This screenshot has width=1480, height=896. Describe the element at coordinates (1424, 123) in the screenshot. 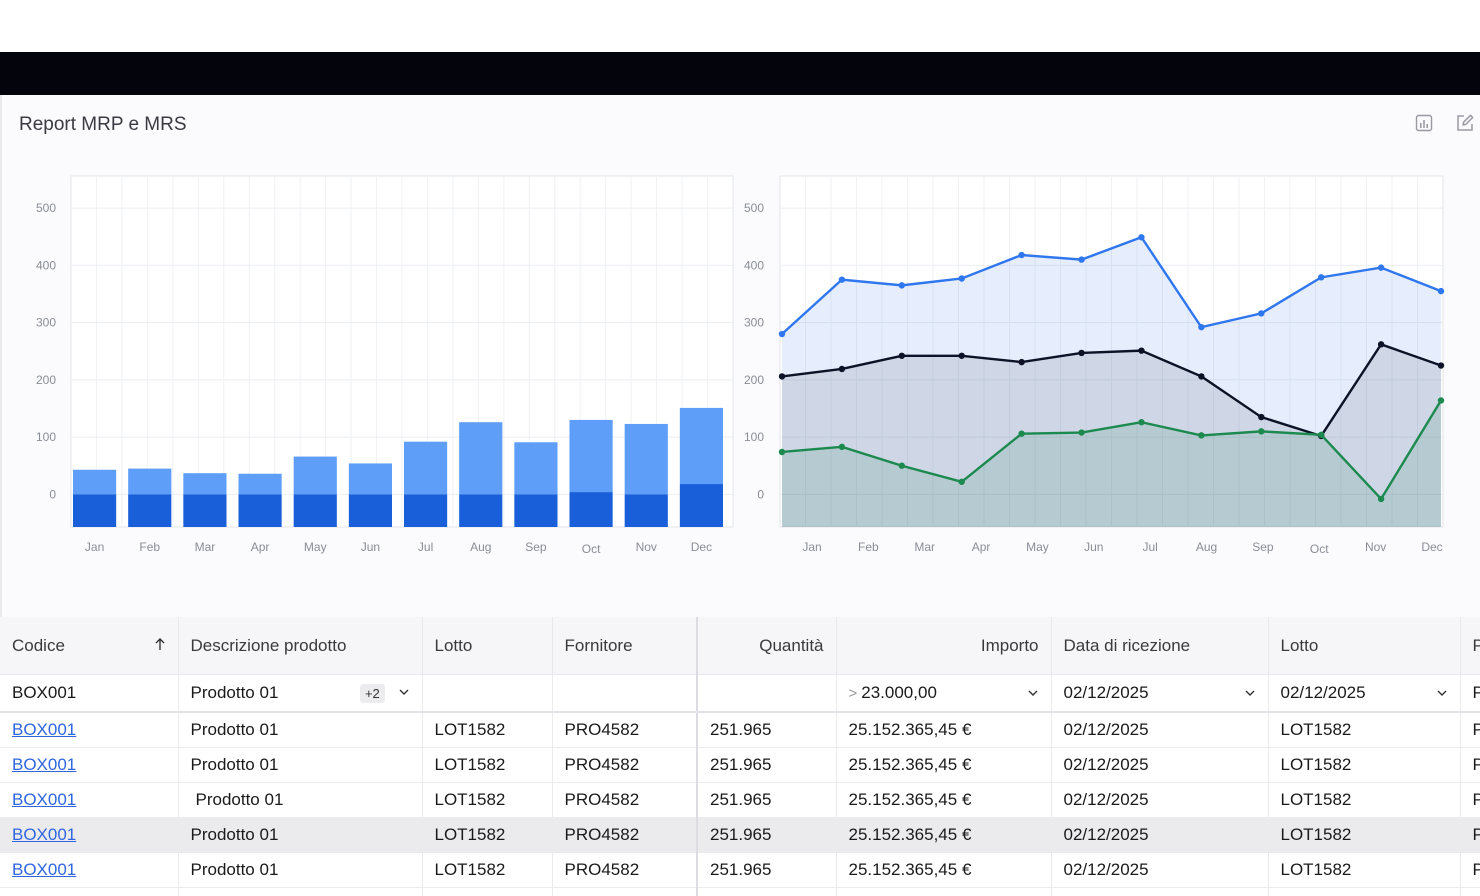

I see `bar-chart-icon` at that location.